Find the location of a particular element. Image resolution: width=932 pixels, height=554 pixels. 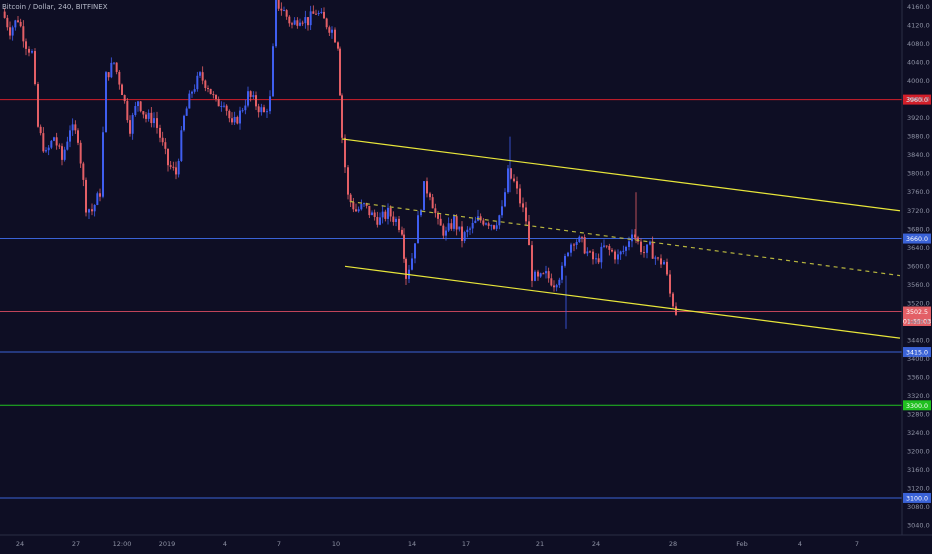

price-tick-label: 3920.0 is located at coordinates (918, 118).